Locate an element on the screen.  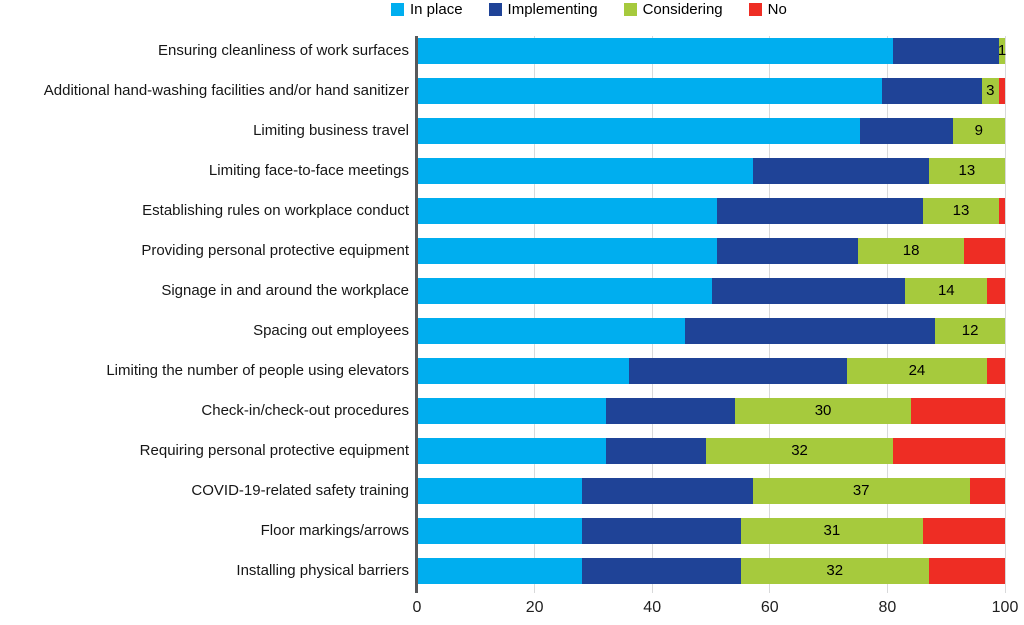
stacked-bar: 30 is located at coordinates (711, 411).